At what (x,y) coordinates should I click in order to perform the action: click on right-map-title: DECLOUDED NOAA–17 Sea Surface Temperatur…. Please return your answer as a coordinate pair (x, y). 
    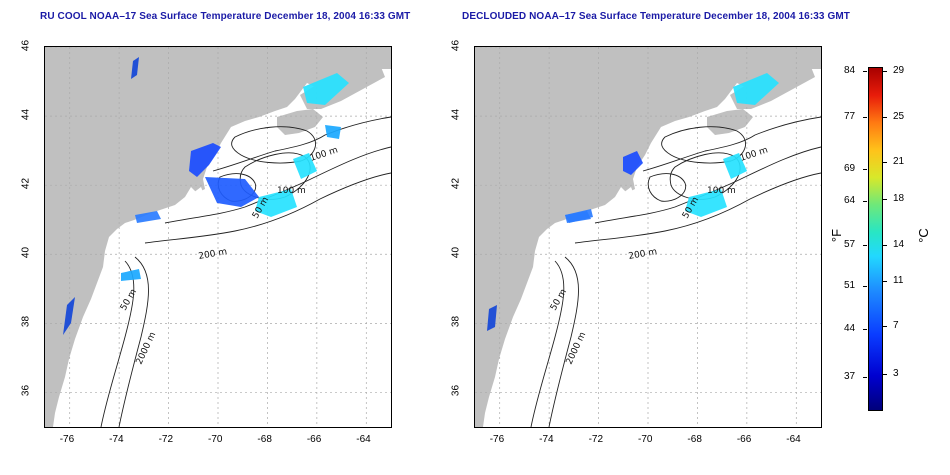
    Looking at the image, I should click on (656, 16).